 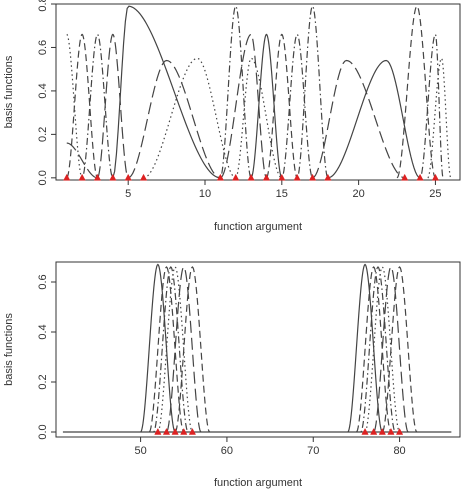 I want to click on x-tick-label: 50, so click(x=140, y=451).